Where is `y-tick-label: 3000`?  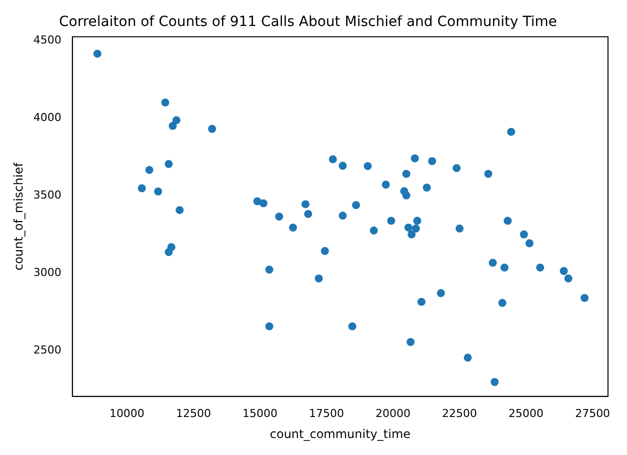
y-tick-label: 3000 is located at coordinates (47, 273).